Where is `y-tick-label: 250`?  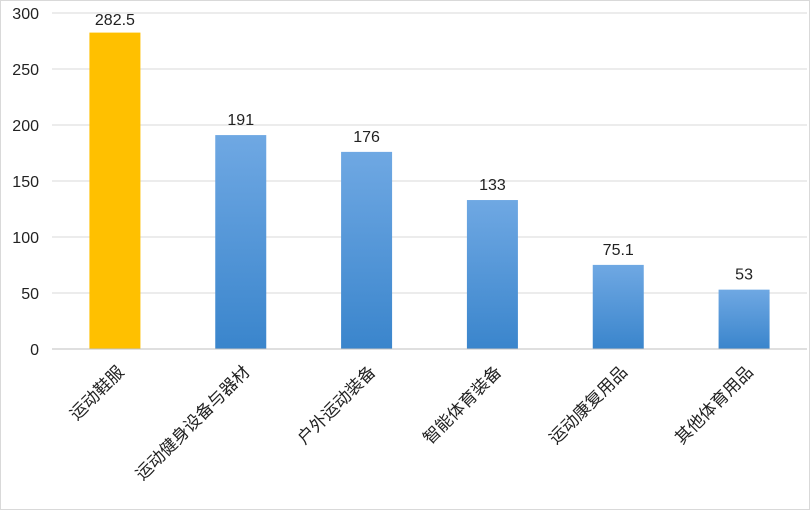 y-tick-label: 250 is located at coordinates (25, 70).